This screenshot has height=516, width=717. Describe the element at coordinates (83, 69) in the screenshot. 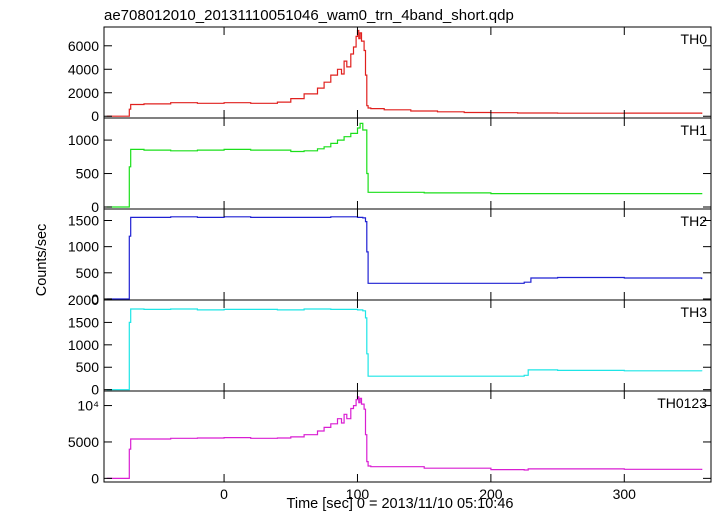

I see `y-tick-label: 4000` at that location.